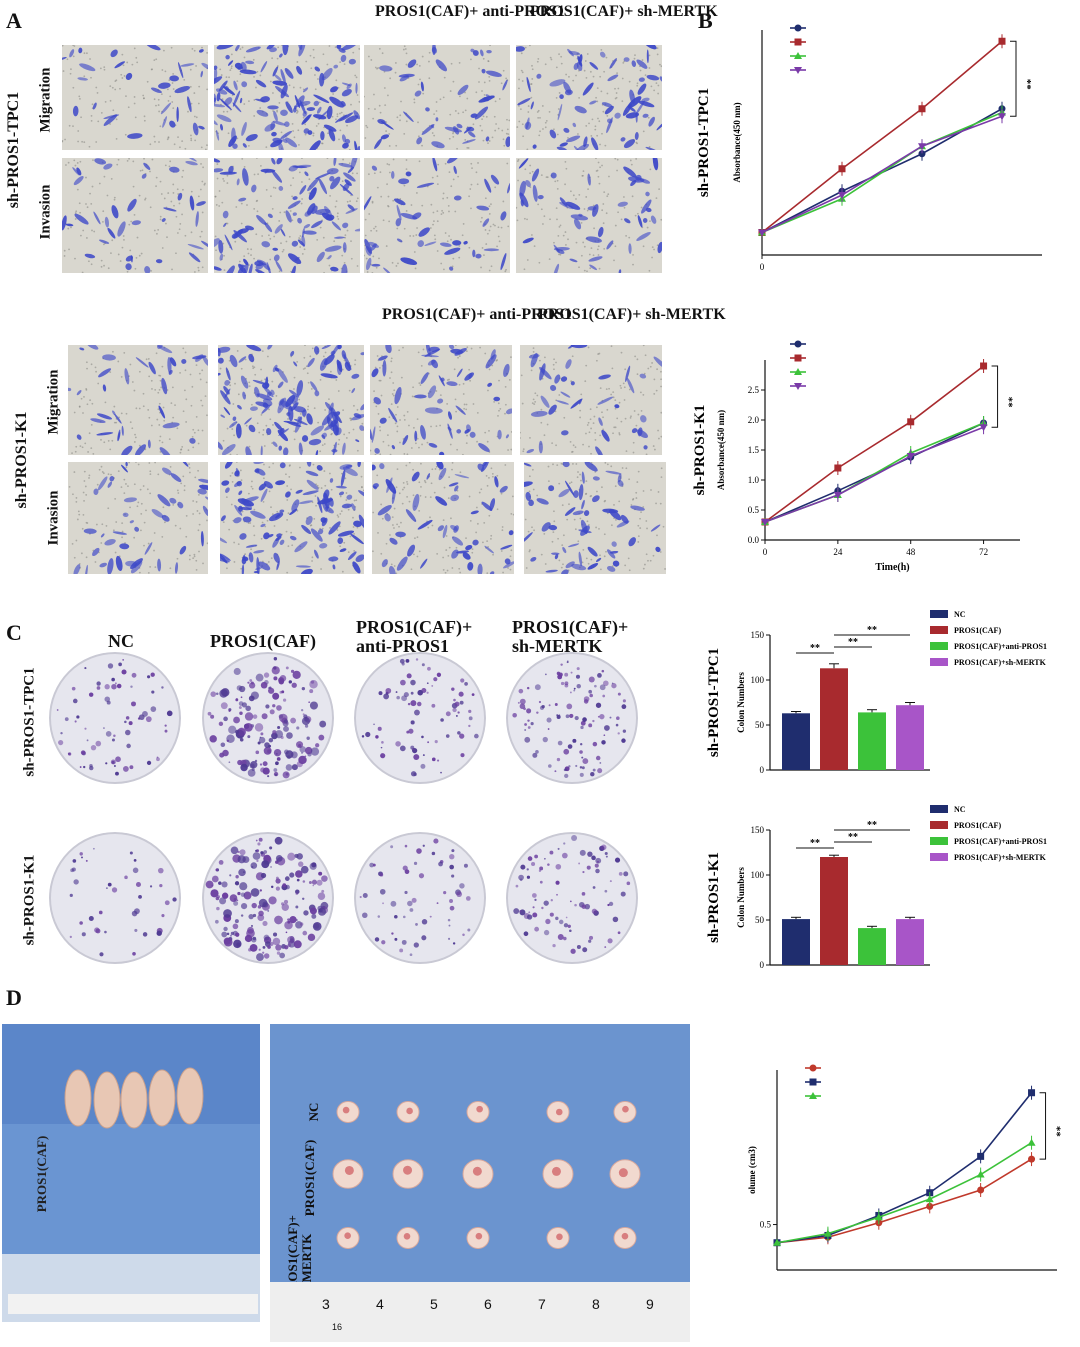  What do you see at coordinates (434, 1304) in the screenshot?
I see `ruler-number: 5` at bounding box center [434, 1304].